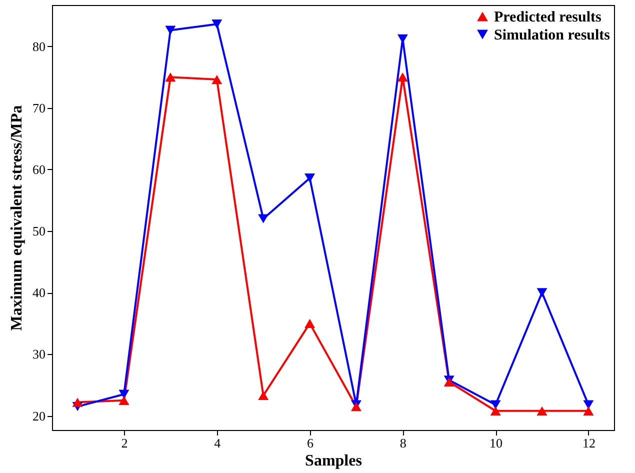 The image size is (635, 473). I want to click on x-tick-label: 12, so click(589, 443).